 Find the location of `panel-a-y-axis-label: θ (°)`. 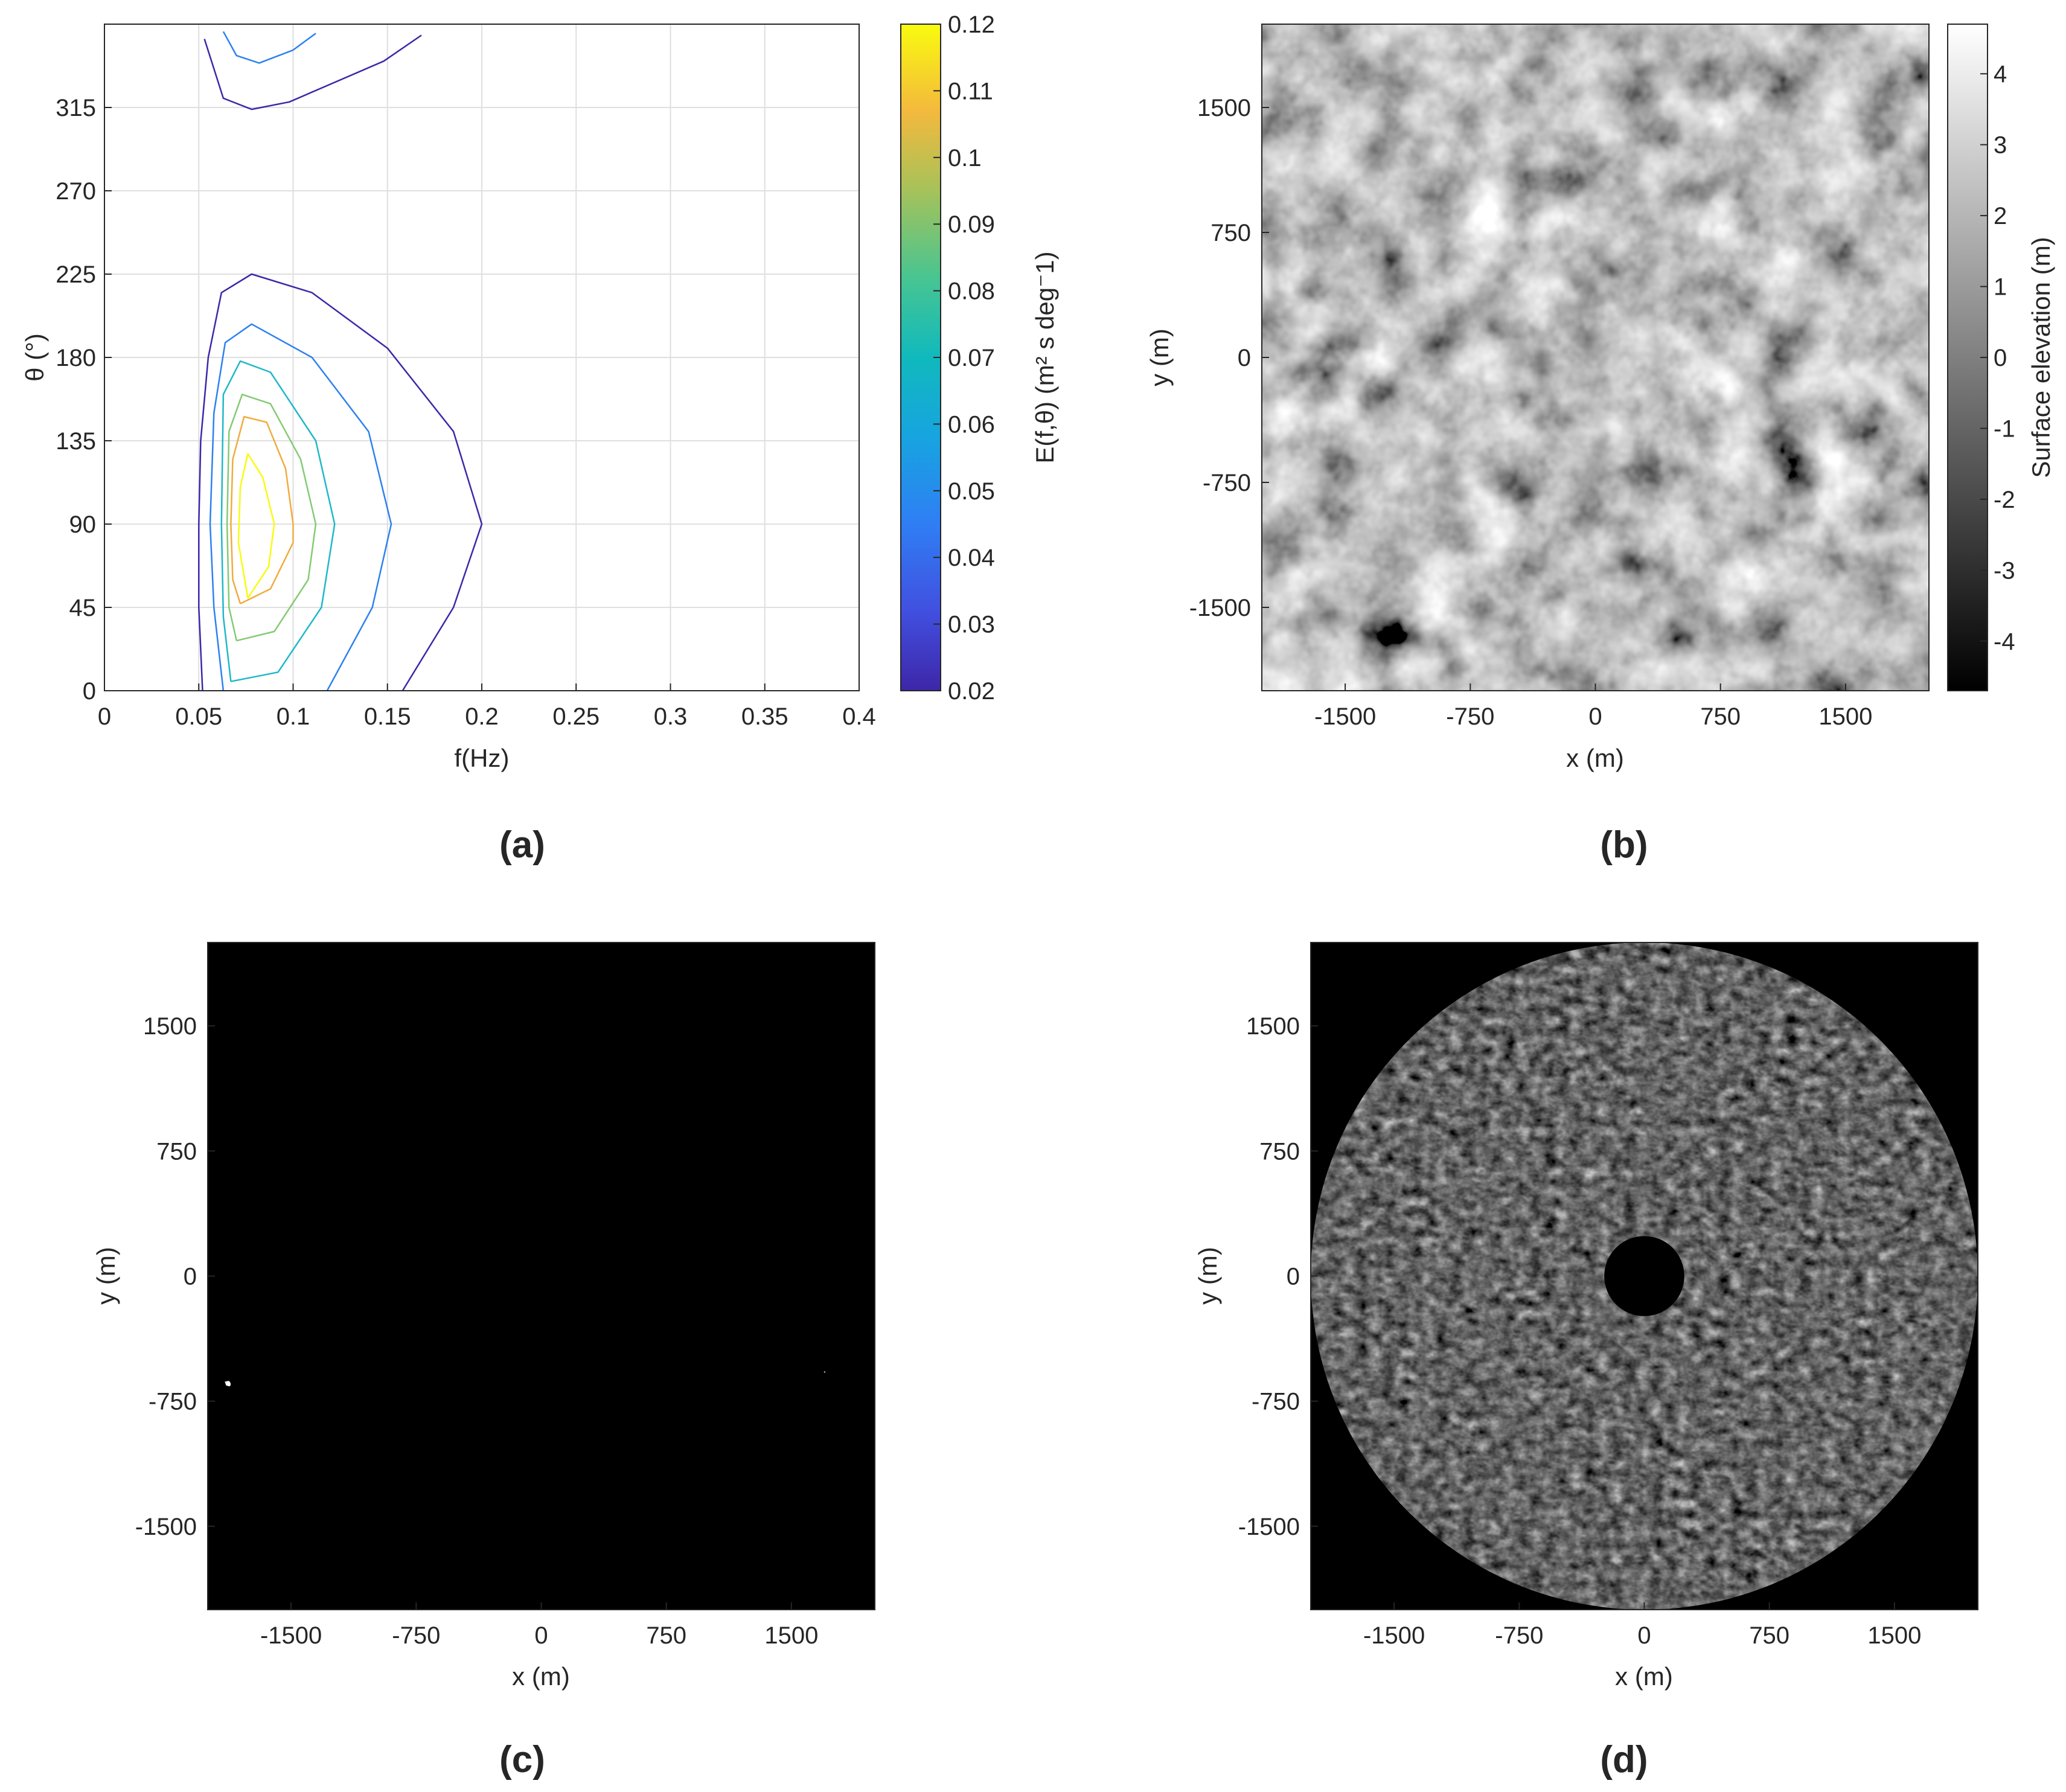

panel-a-y-axis-label: θ (°) is located at coordinates (35, 357).